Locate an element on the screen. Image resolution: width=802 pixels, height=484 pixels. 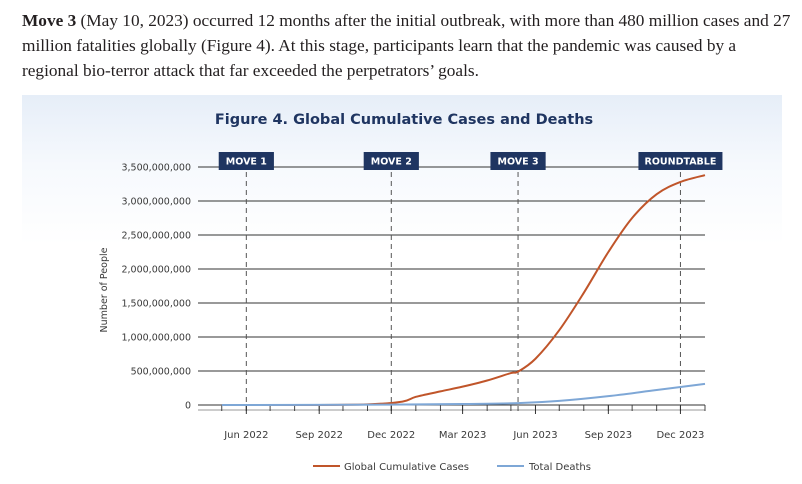
y-tick-label: 2,500,000,000 is located at coordinates (156, 236).